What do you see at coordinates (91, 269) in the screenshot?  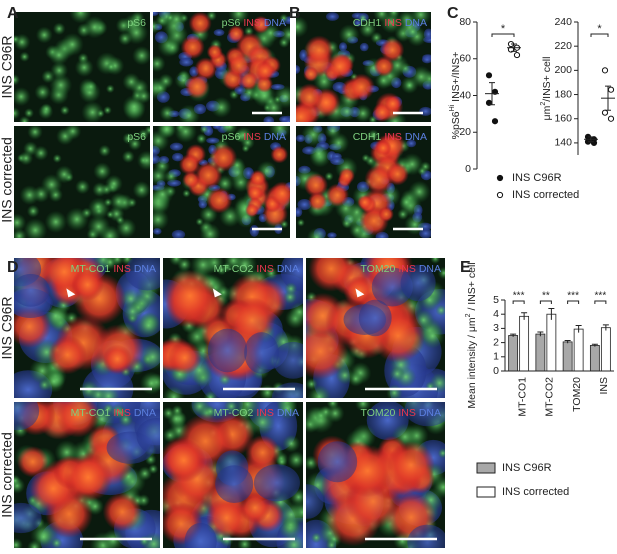 I see `stain-word: MT-CO1` at bounding box center [91, 269].